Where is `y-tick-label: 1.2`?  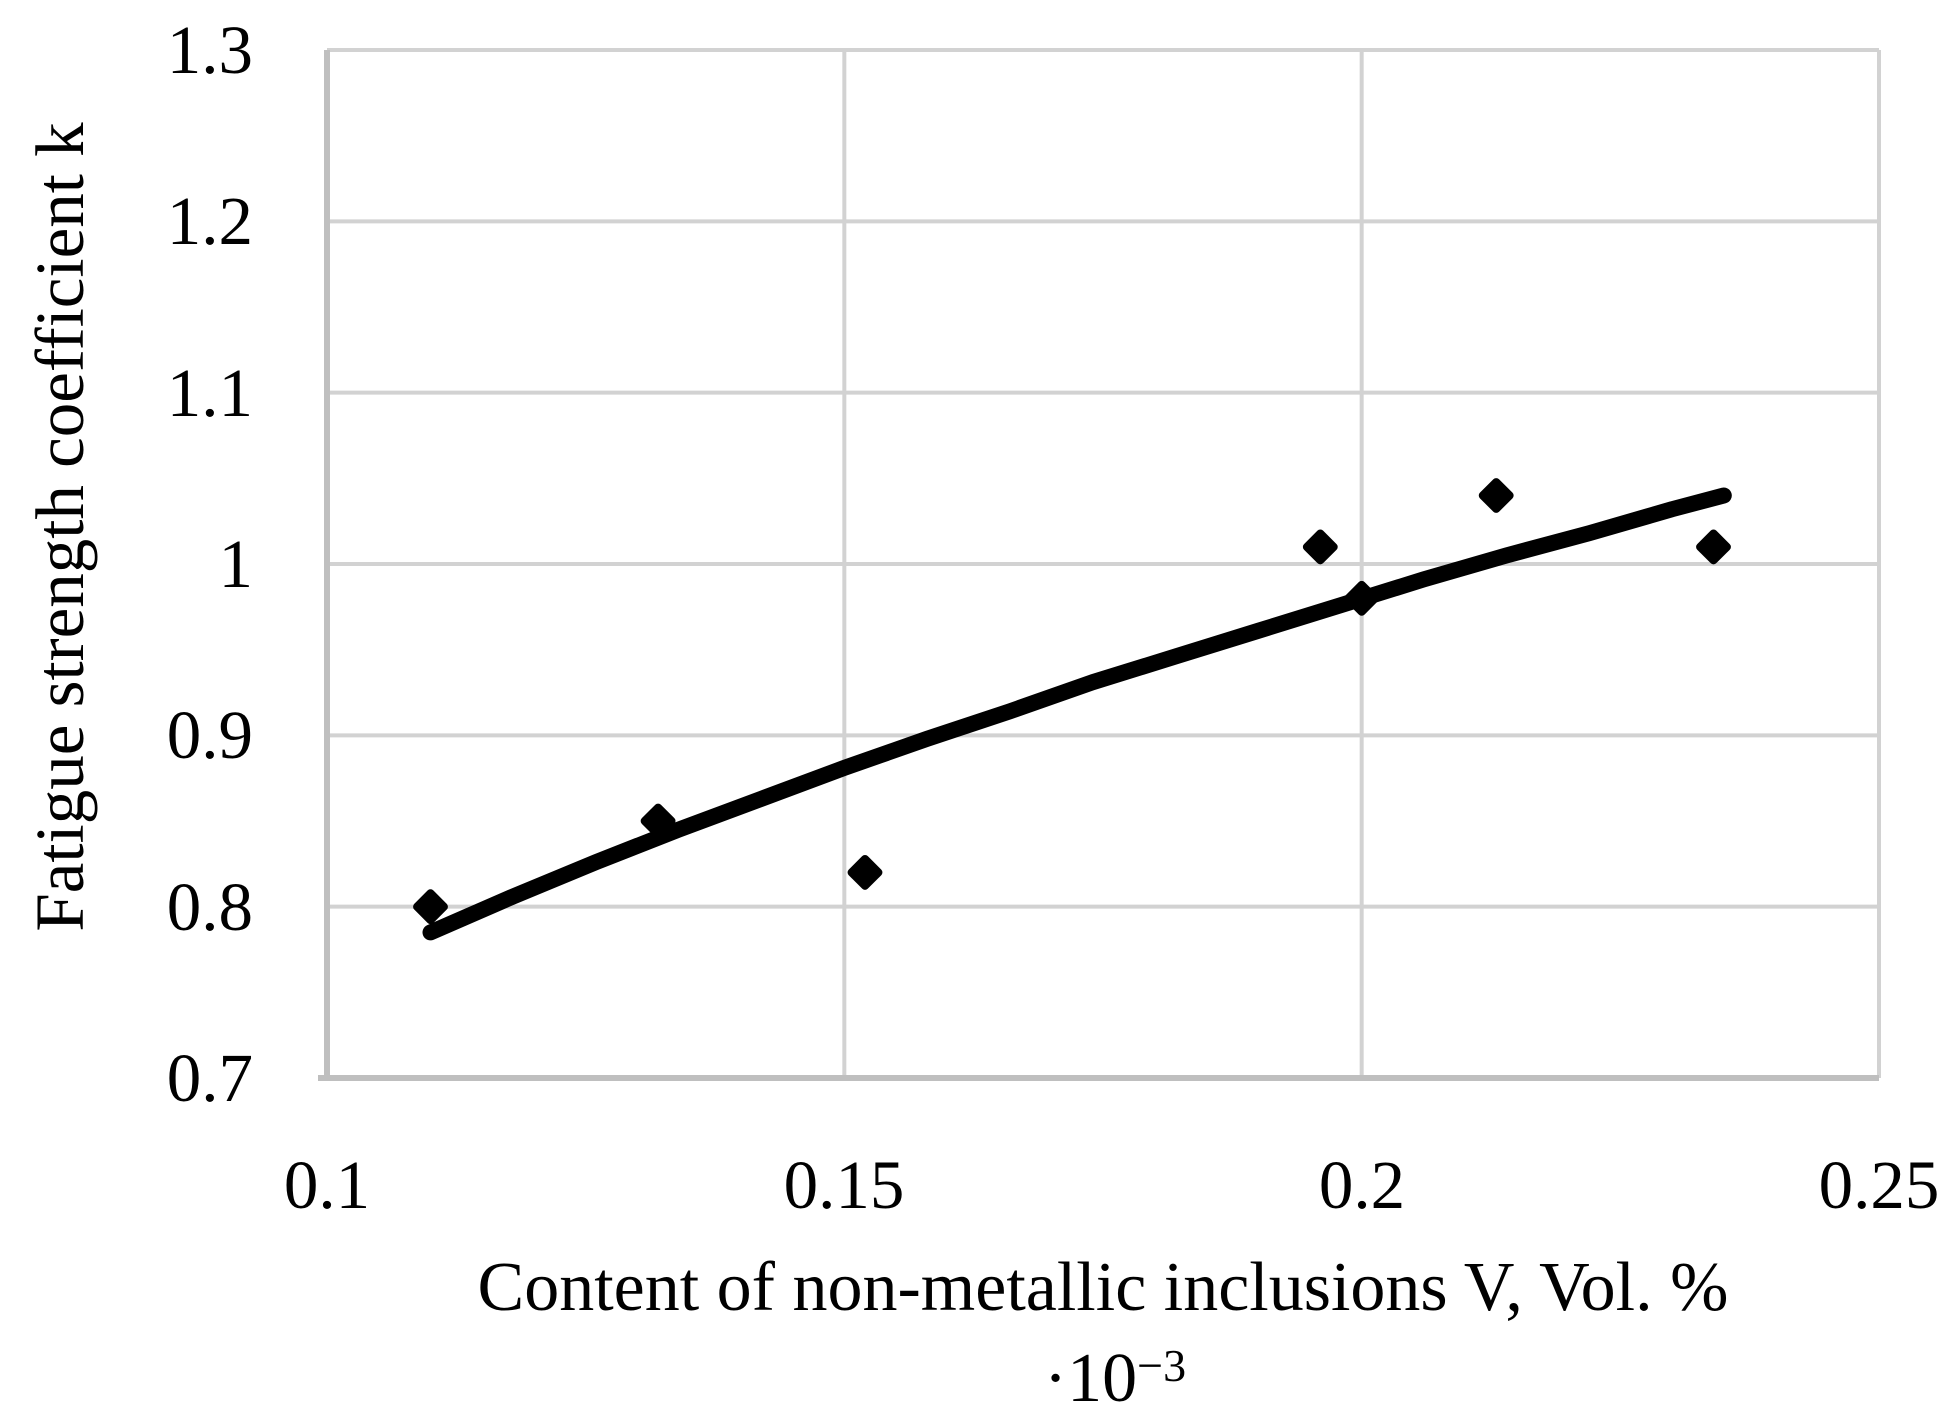
y-tick-label: 1.2 is located at coordinates (209, 221).